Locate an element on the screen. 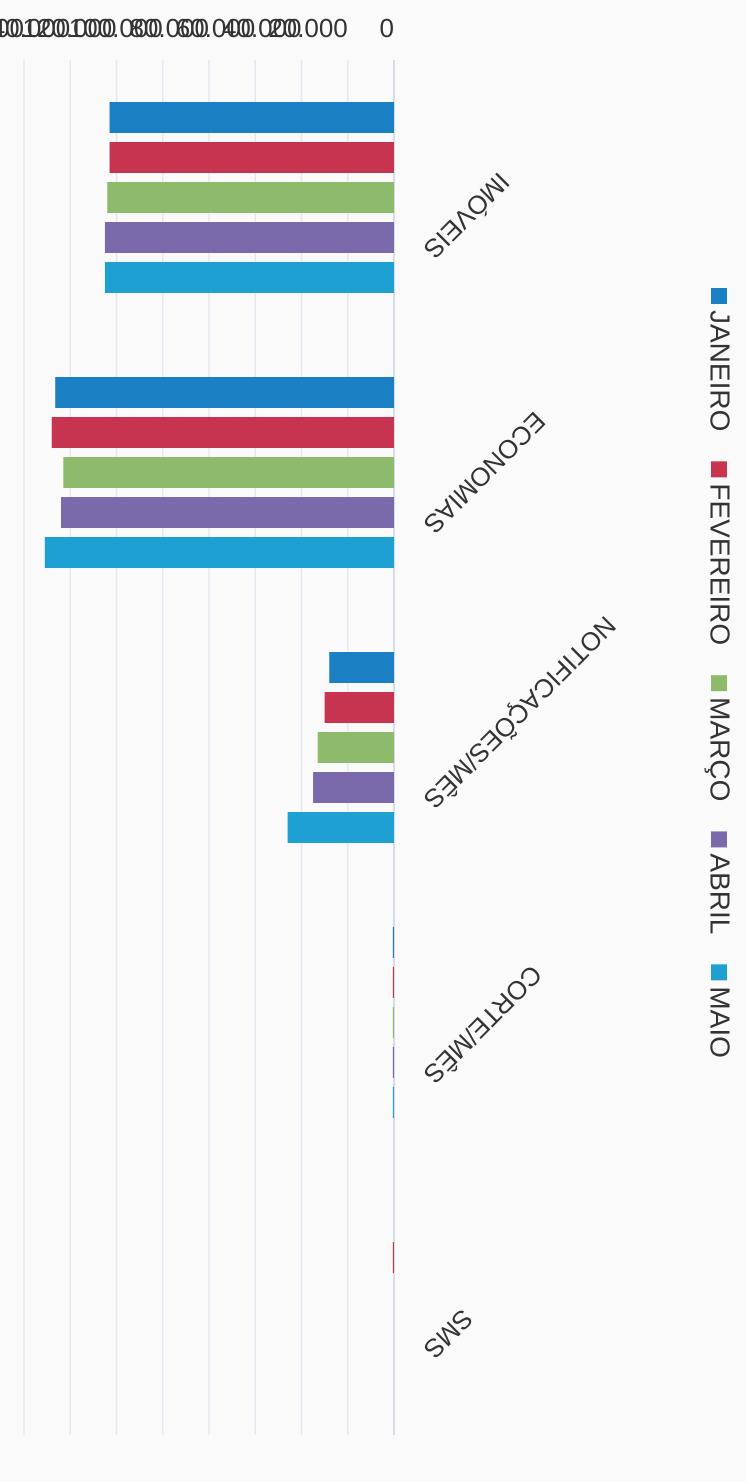  legend-label: MARÇO is located at coordinates (720, 749).